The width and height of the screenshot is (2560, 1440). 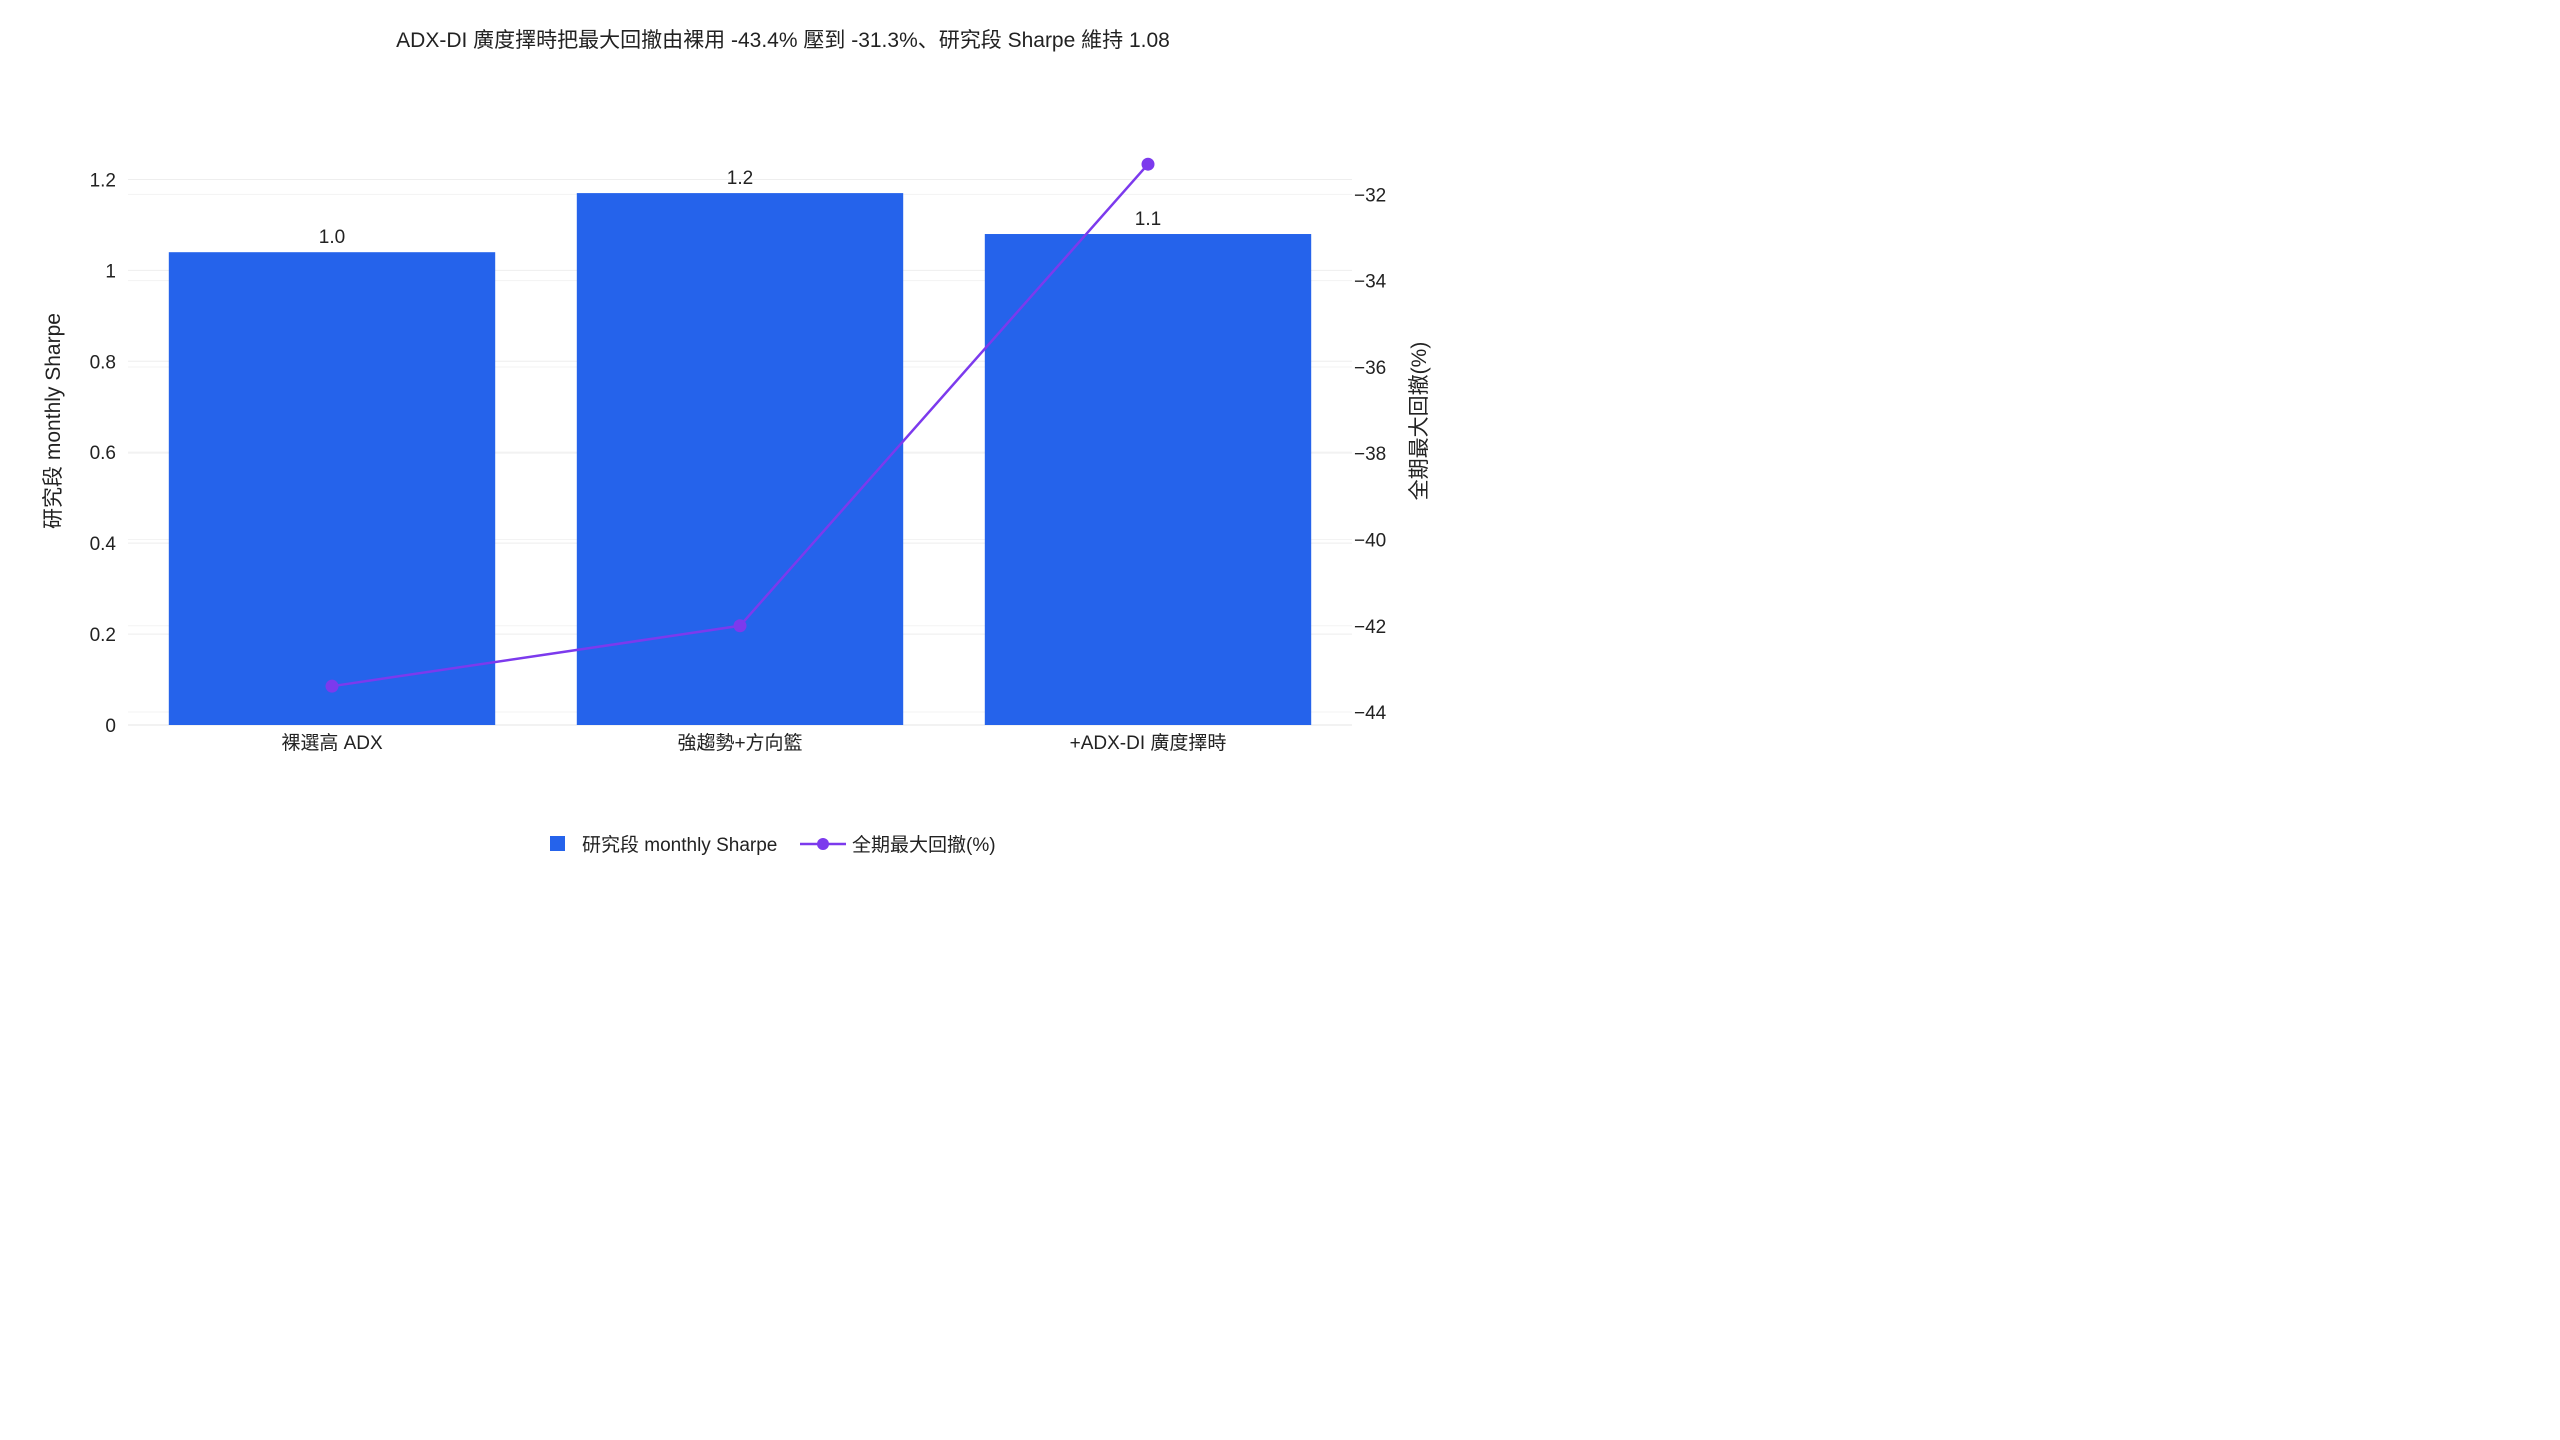 What do you see at coordinates (103, 544) in the screenshot?
I see `y-tick-label-2: 0.4` at bounding box center [103, 544].